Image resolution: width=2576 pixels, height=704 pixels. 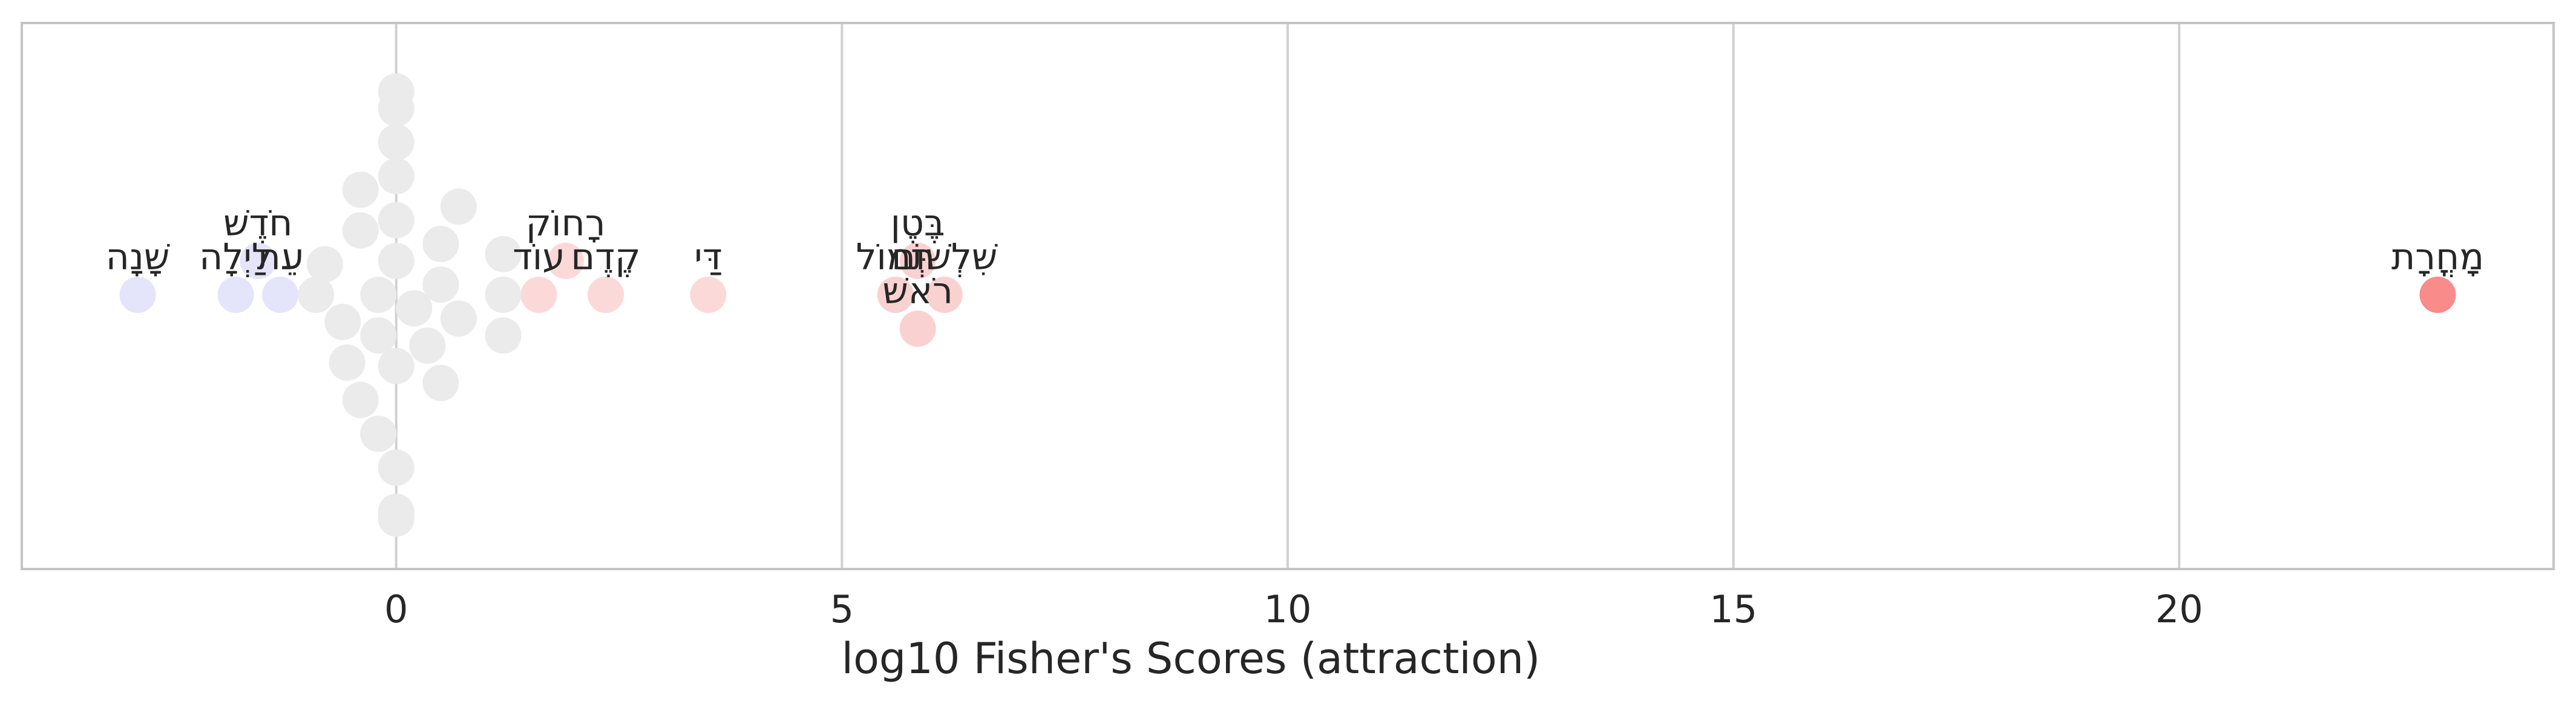 What do you see at coordinates (917, 291) in the screenshot?
I see `point-label-10: רֹאשׁ` at bounding box center [917, 291].